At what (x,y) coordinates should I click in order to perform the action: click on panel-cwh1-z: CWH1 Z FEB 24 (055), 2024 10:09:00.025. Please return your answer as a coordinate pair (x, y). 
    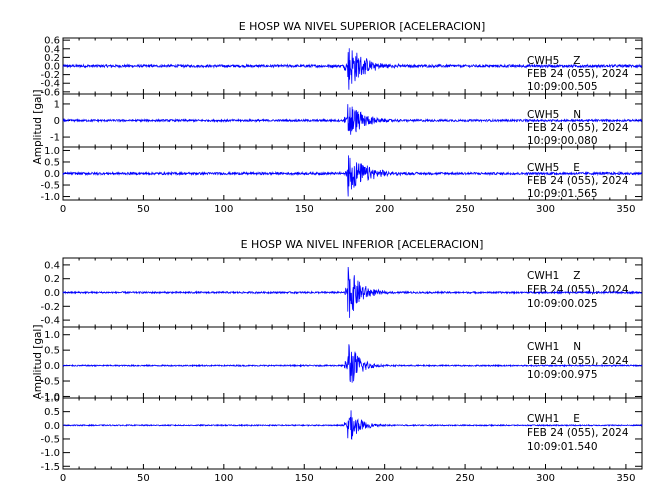
    Looking at the image, I should click on (578, 290).